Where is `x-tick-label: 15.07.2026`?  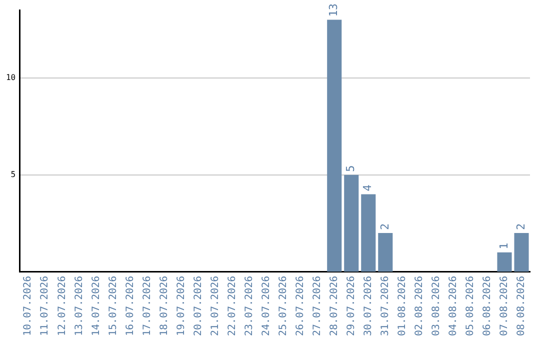
x-tick-label: 15.07.2026 is located at coordinates (113, 306).